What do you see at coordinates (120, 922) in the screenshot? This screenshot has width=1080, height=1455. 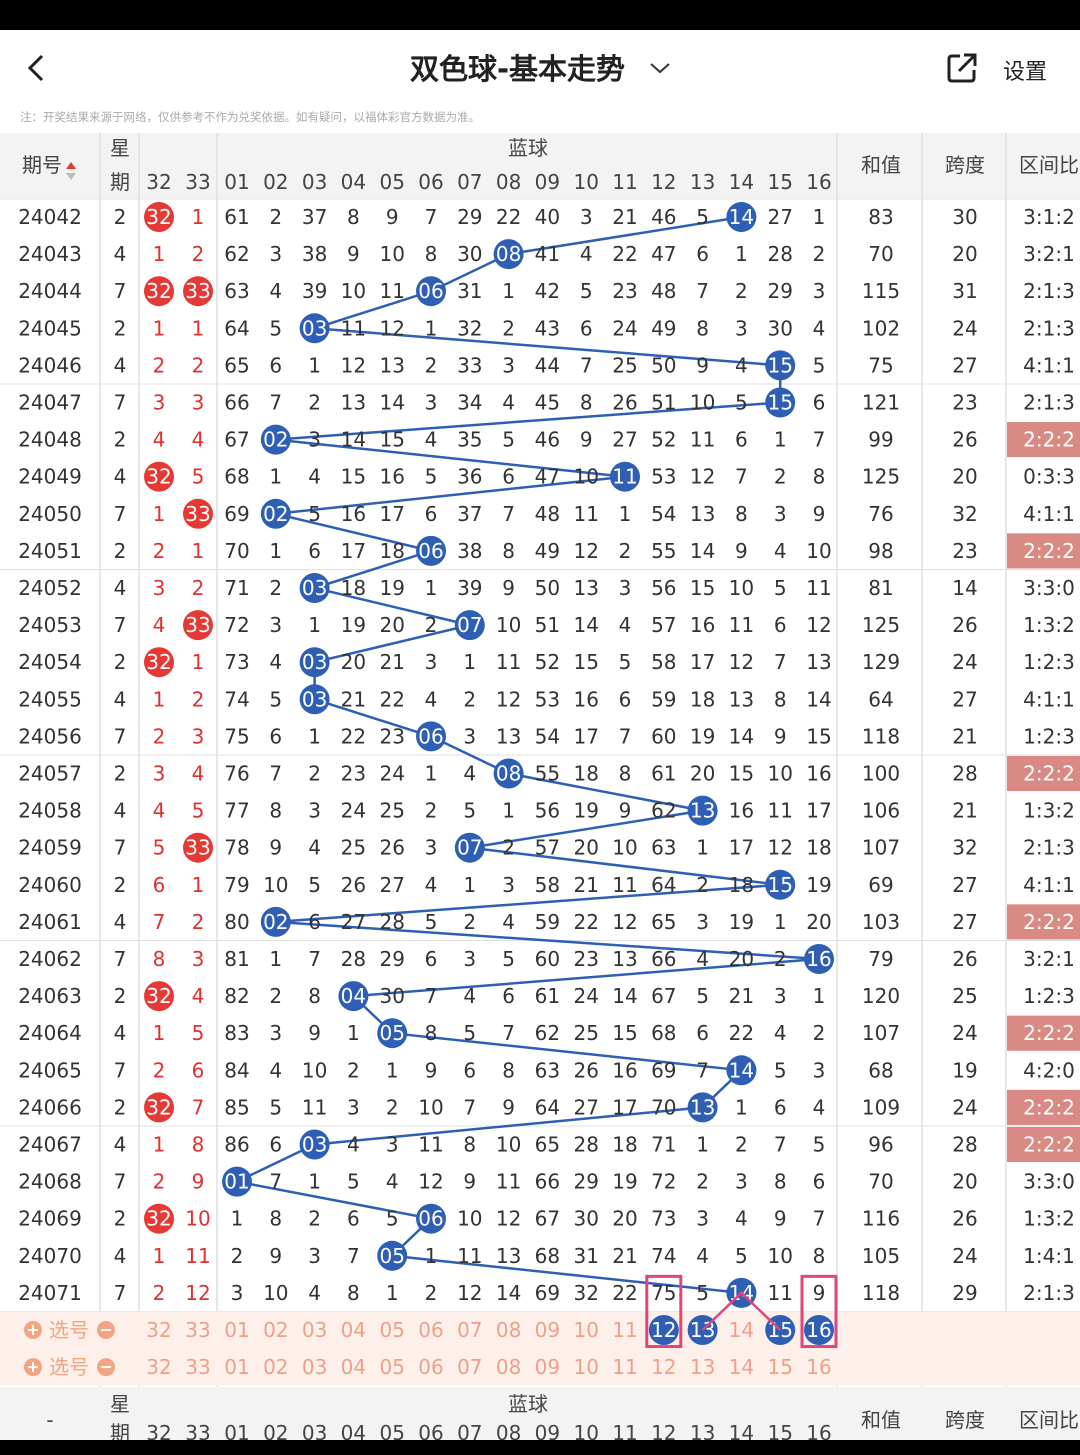 I see `weekday-cell: 4` at bounding box center [120, 922].